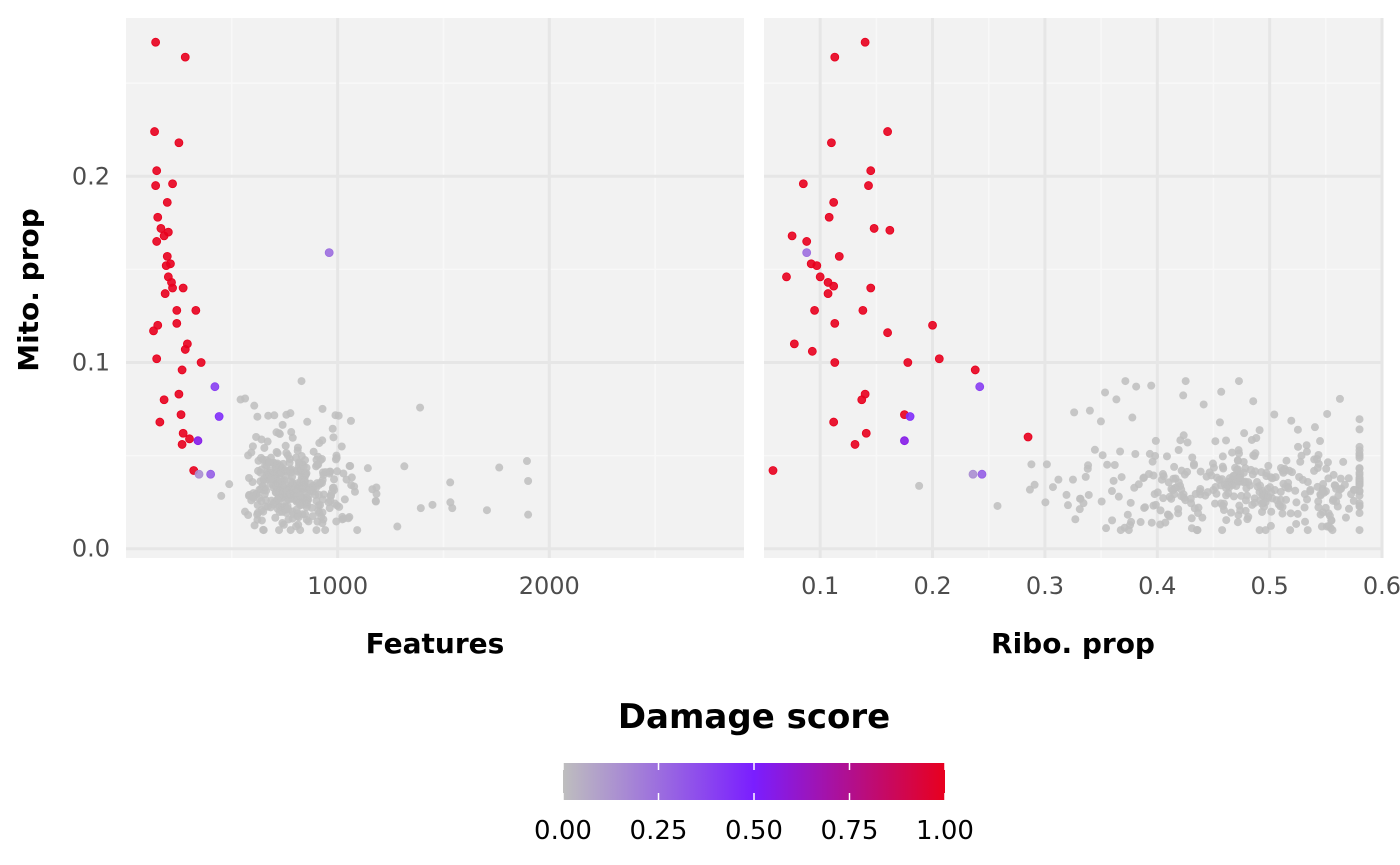  Describe the element at coordinates (61, 362) in the screenshot. I see `y-axis: Mito. prop 0.0 0.1 0.2` at that location.